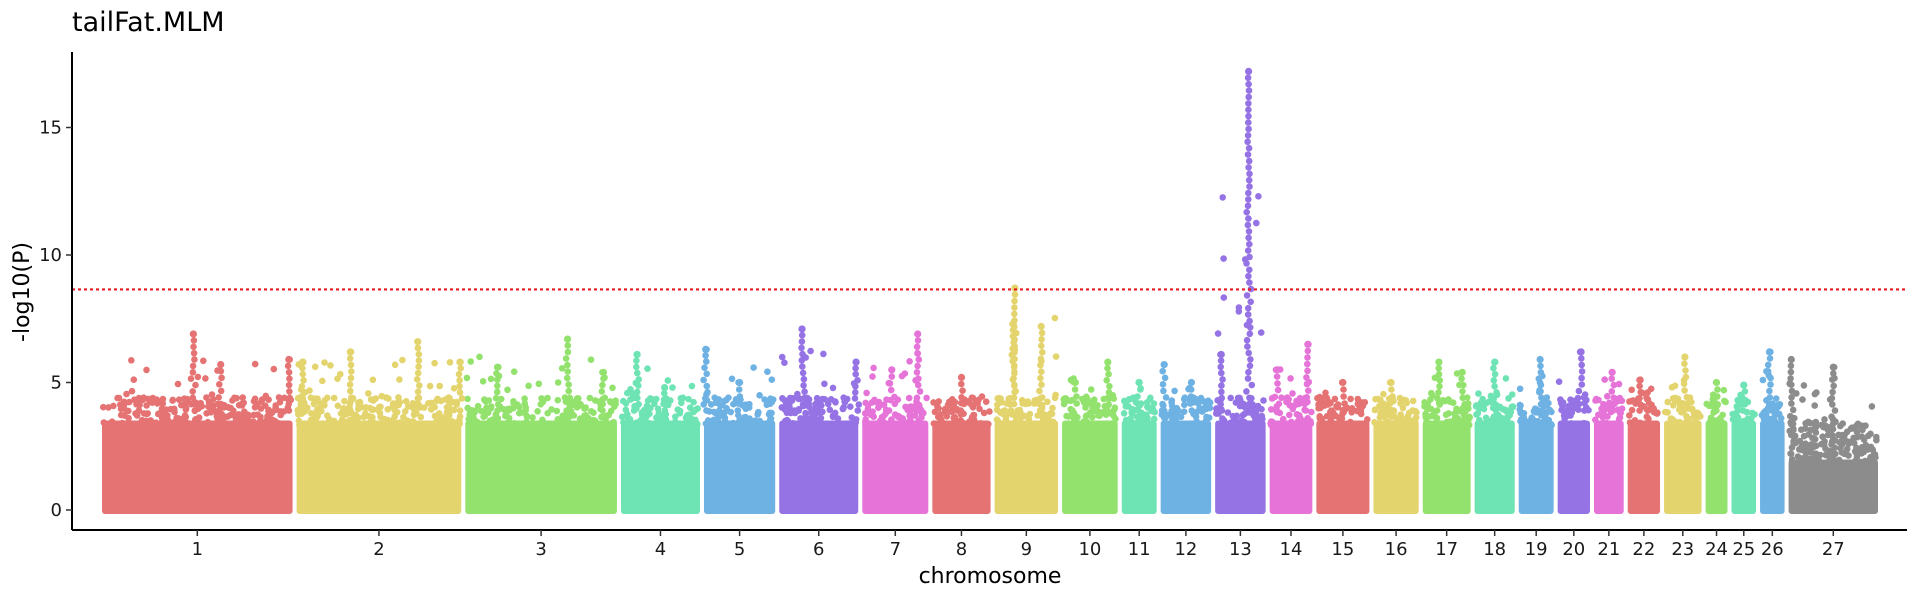  I want to click on chromosome-20-dense-points, so click(1573, 467).